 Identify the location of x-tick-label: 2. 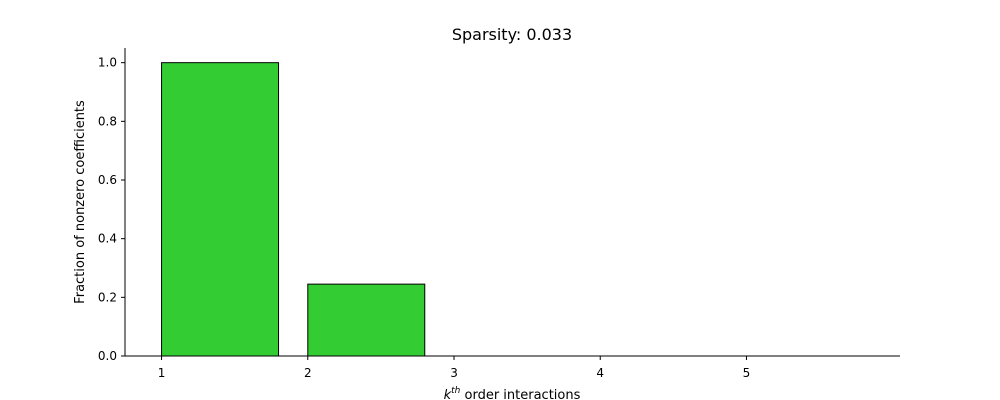
(308, 373).